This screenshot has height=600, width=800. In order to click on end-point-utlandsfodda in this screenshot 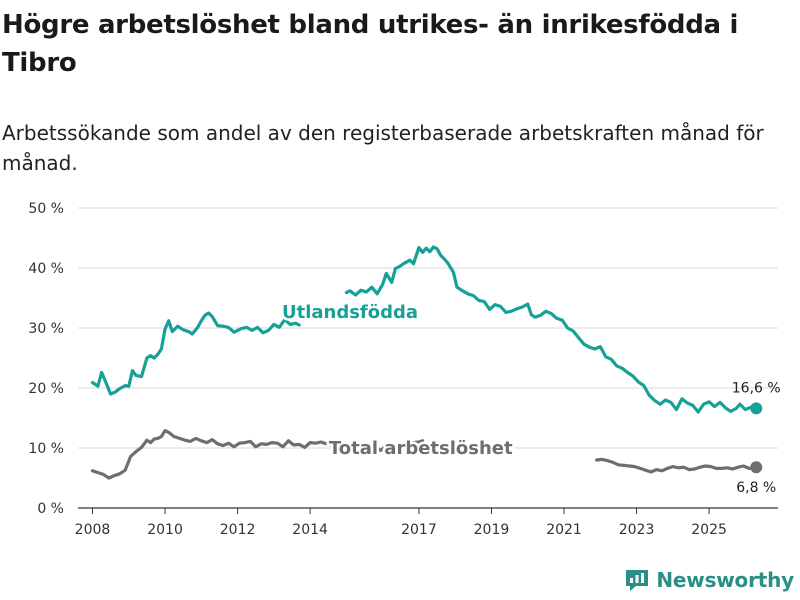, I will do `click(756, 408)`.